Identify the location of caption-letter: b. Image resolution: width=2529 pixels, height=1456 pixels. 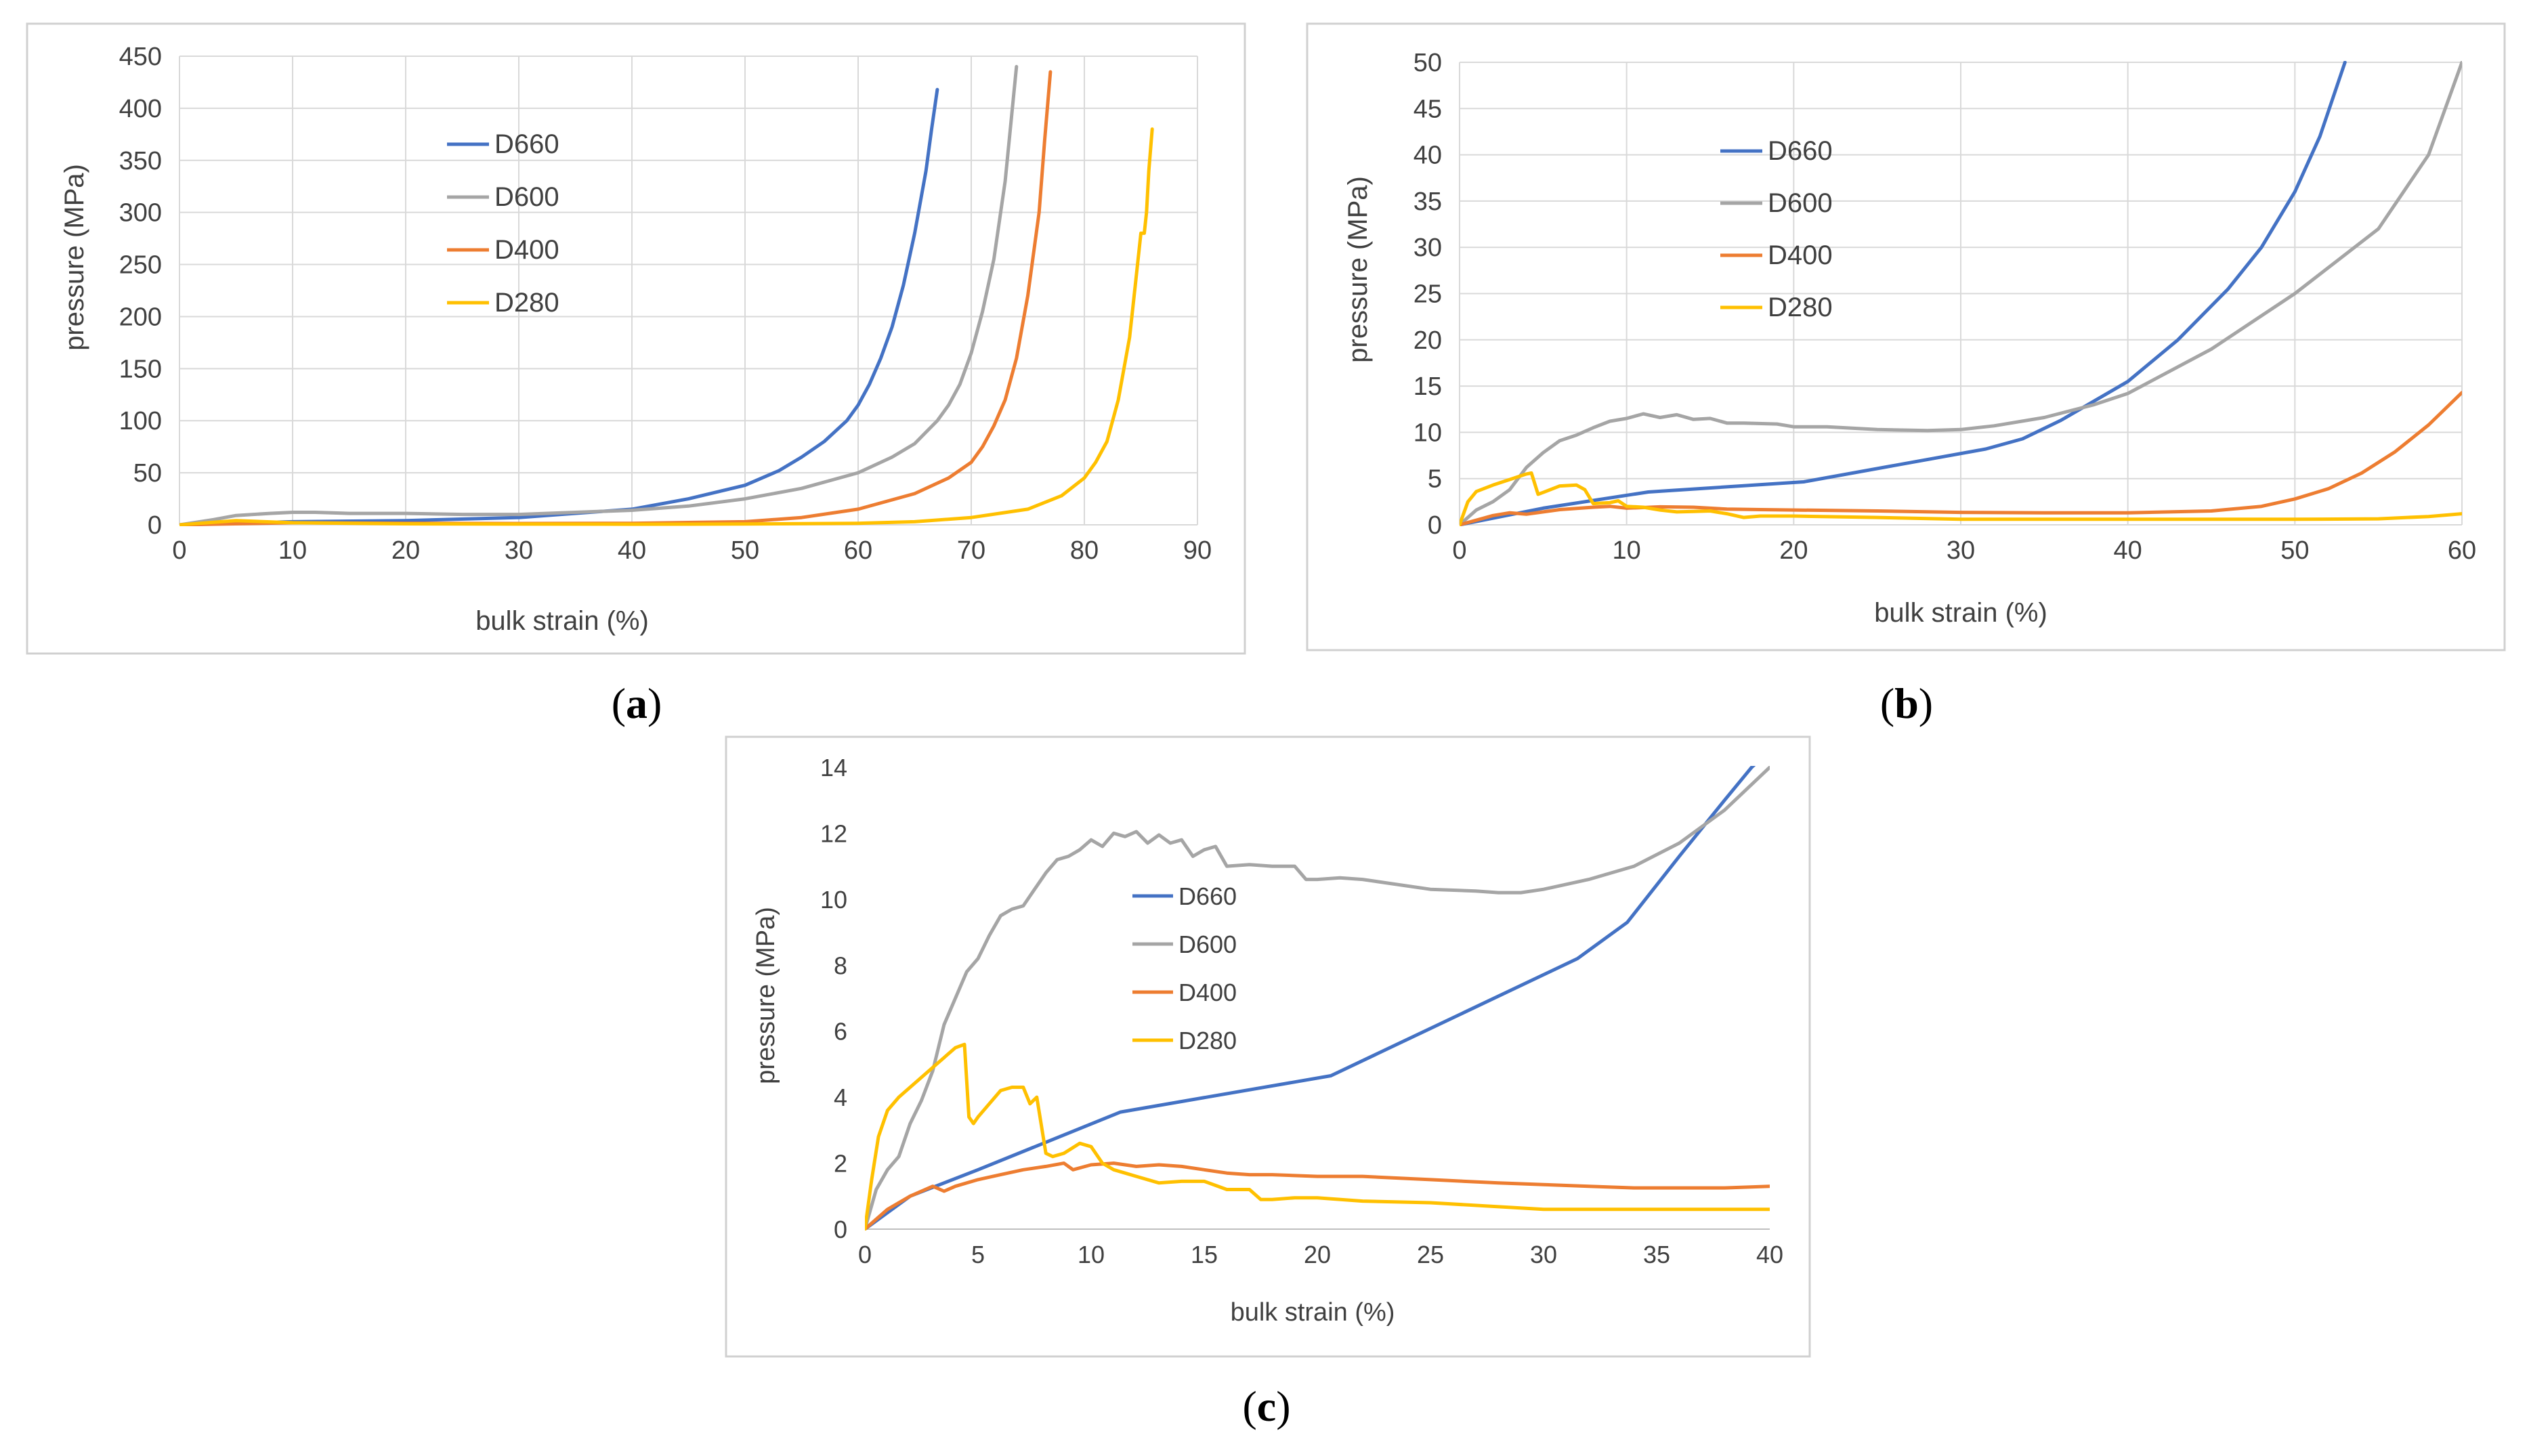
(1907, 703).